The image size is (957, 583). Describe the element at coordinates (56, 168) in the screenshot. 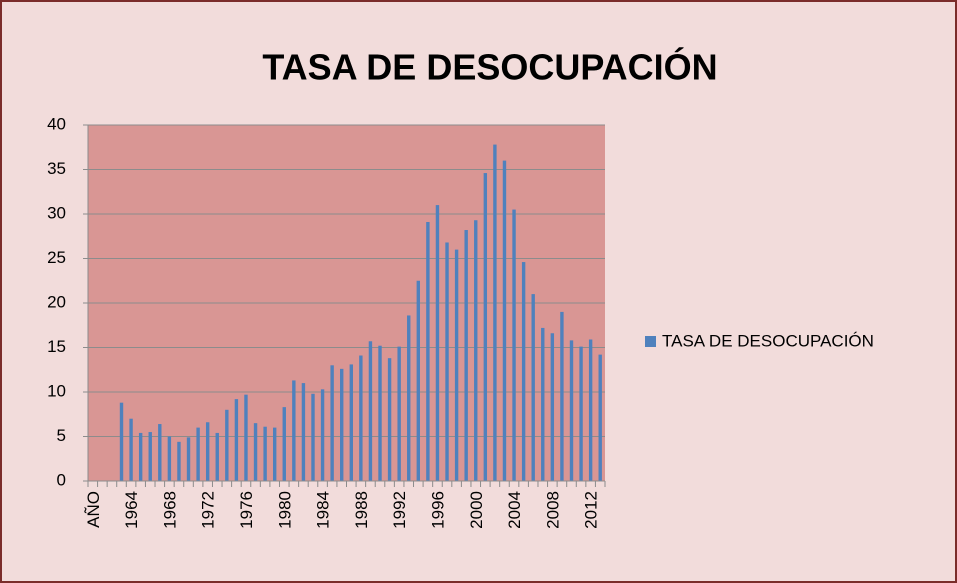

I see `y-tick-label: 35` at that location.